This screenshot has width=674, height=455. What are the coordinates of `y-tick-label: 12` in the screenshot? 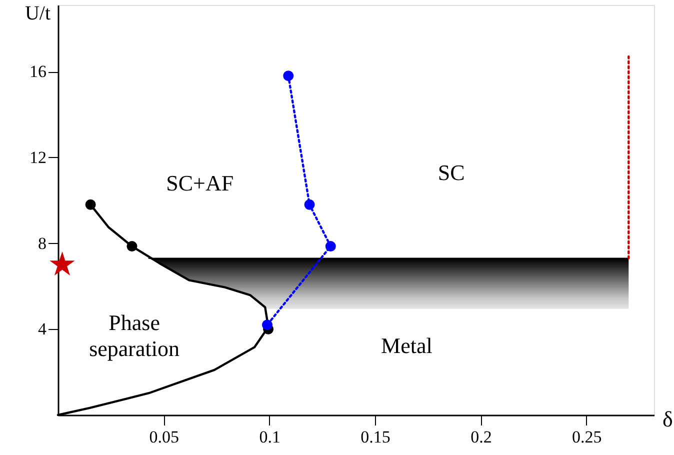 It's located at (38, 157).